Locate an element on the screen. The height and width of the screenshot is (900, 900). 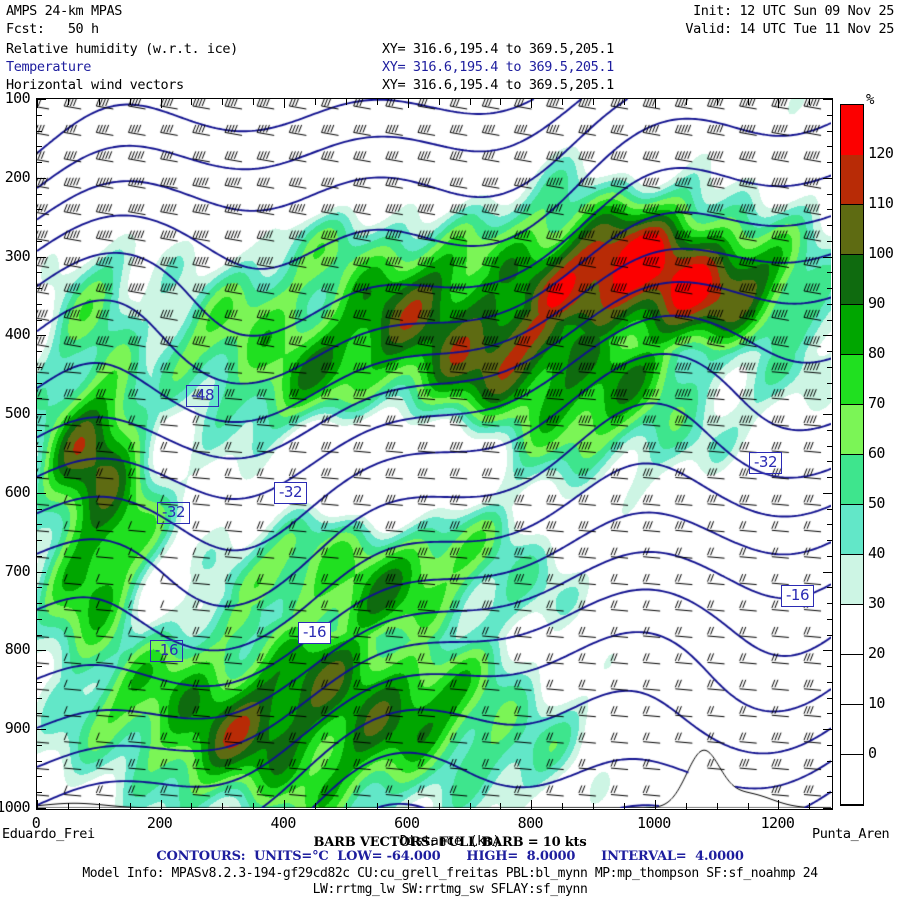
x-axis-label: 0 is located at coordinates (36, 823).